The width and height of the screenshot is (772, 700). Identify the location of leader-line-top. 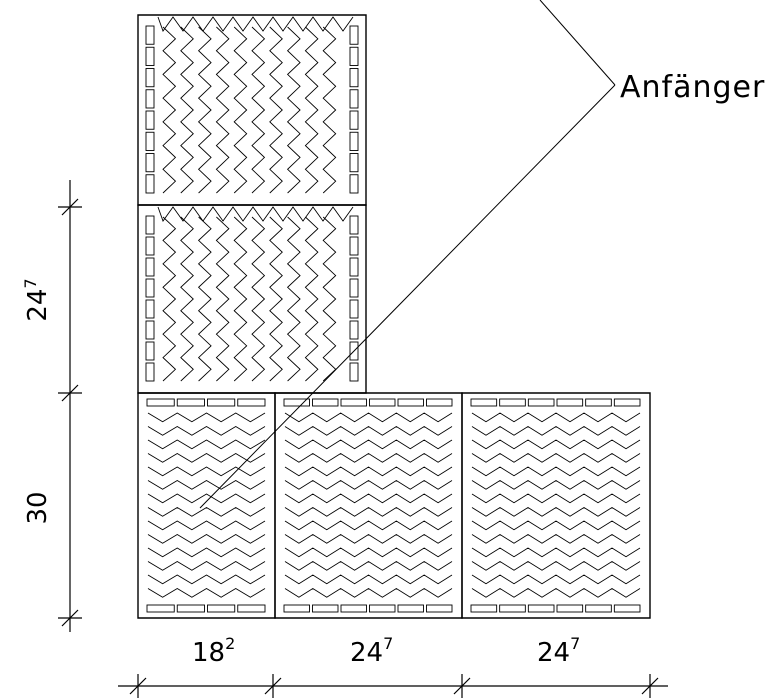
(577, 43).